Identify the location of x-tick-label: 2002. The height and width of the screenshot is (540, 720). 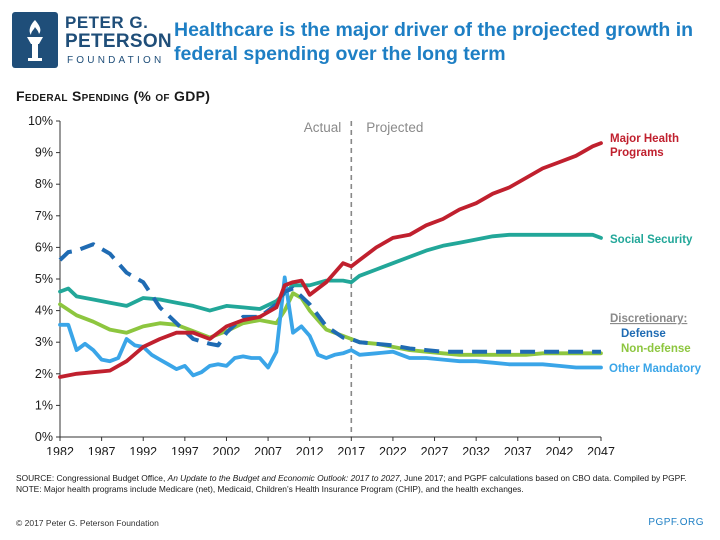
(227, 450).